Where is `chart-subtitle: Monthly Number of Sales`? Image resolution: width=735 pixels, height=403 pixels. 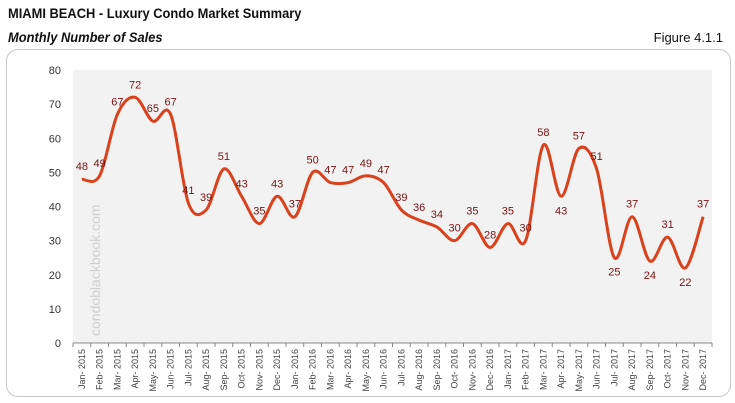 chart-subtitle: Monthly Number of Sales is located at coordinates (85, 37).